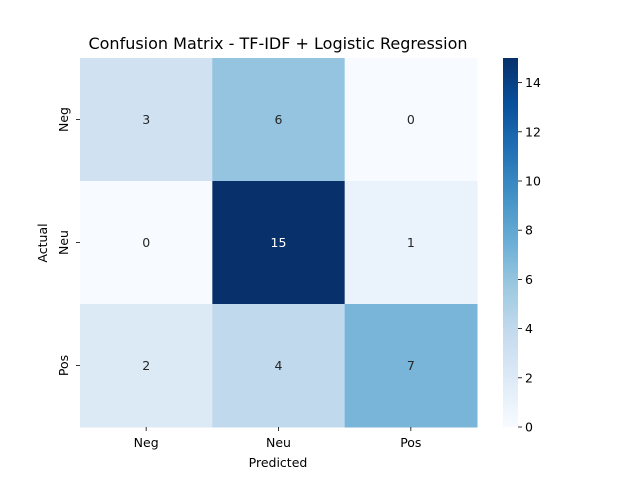  What do you see at coordinates (63, 242) in the screenshot?
I see `y-tick-label: Neu` at bounding box center [63, 242].